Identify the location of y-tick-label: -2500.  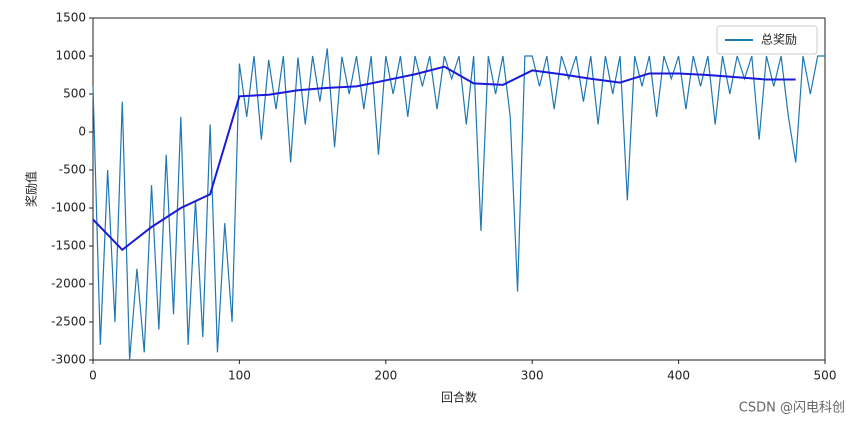
(68, 322).